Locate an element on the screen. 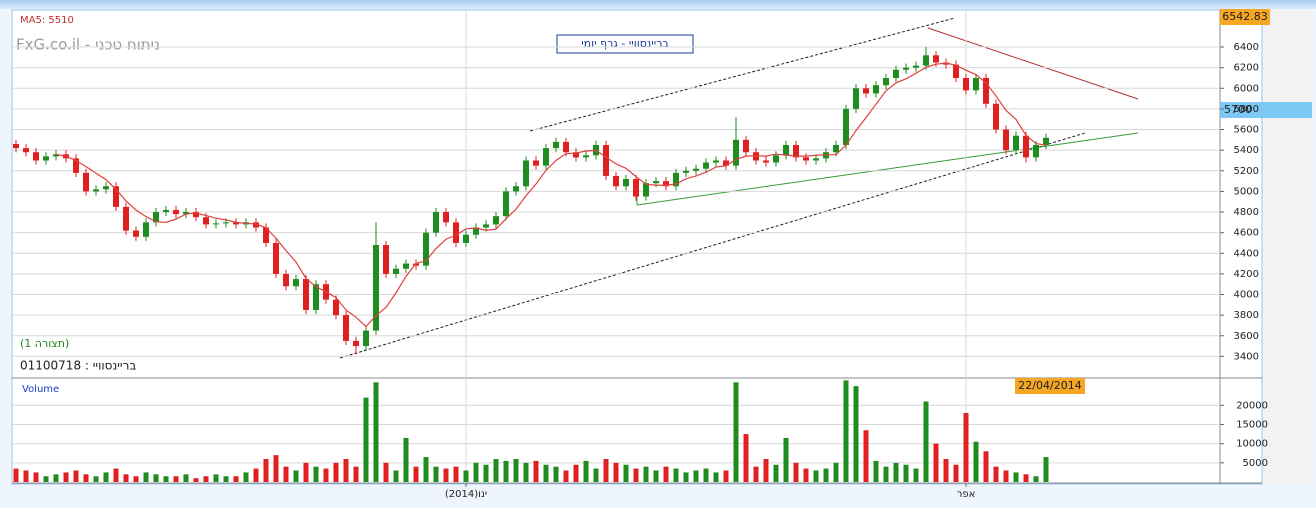 The image size is (1316, 508). x-tick-label: אפר is located at coordinates (966, 494).